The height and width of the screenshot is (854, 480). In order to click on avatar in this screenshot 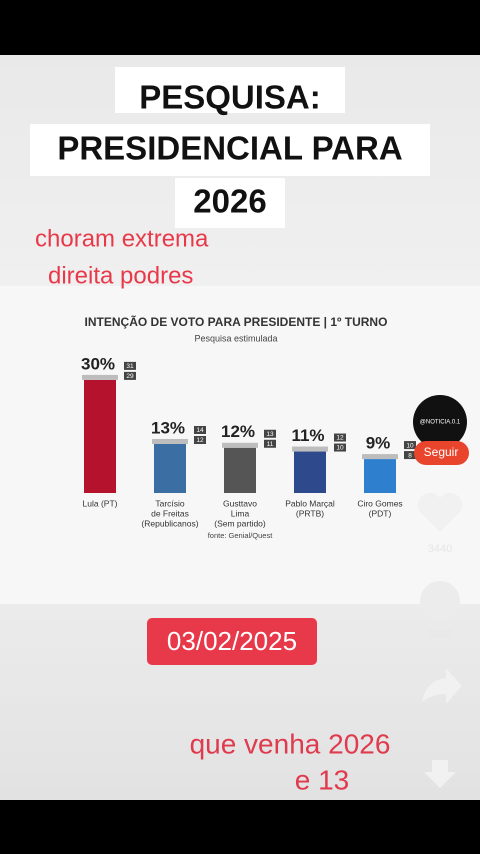, I will do `click(440, 422)`.